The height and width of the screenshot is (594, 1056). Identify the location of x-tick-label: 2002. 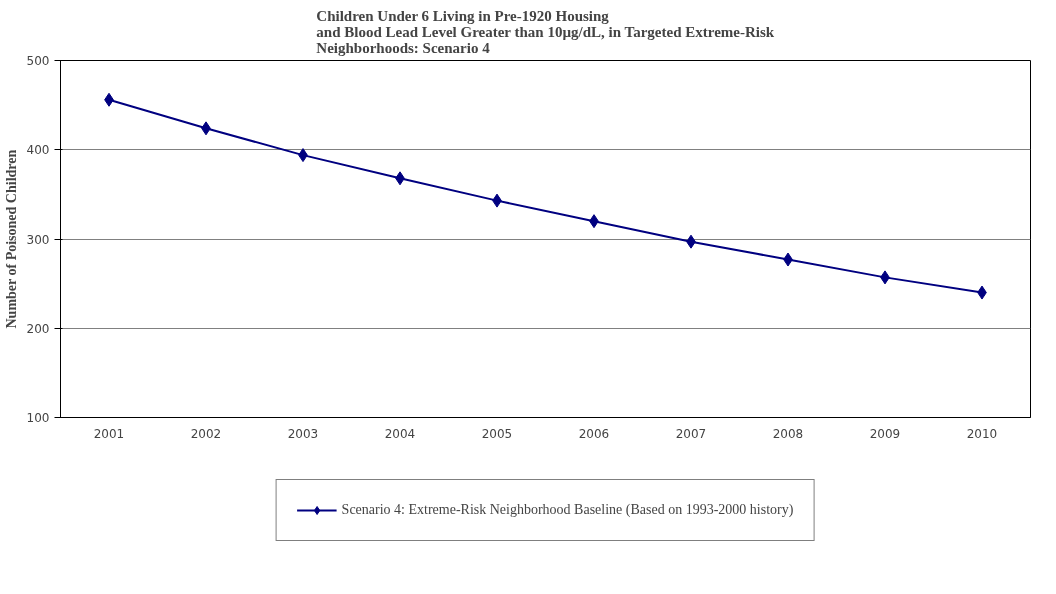
(206, 433).